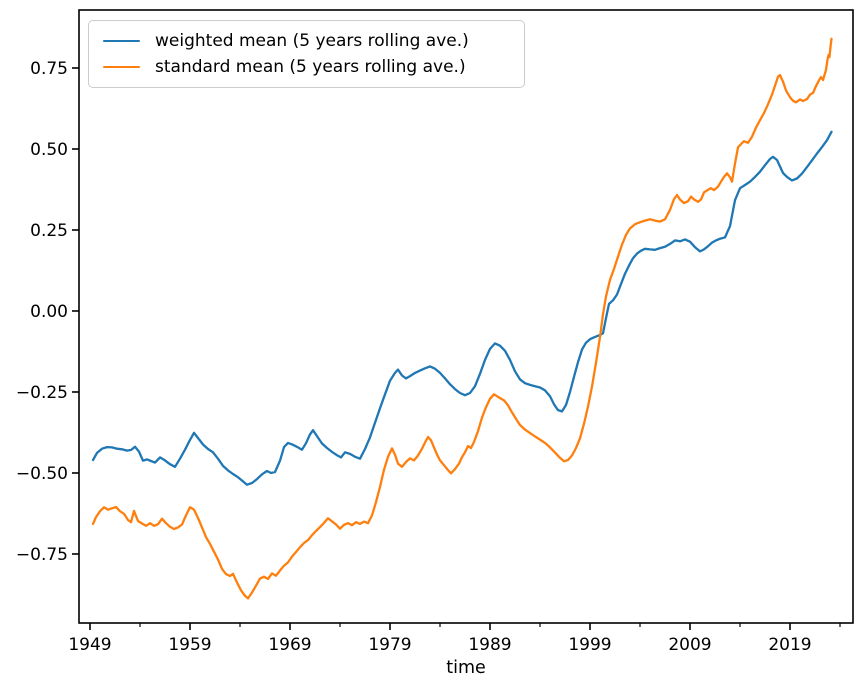  What do you see at coordinates (49, 69) in the screenshot?
I see `y-tick-label: 0.75` at bounding box center [49, 69].